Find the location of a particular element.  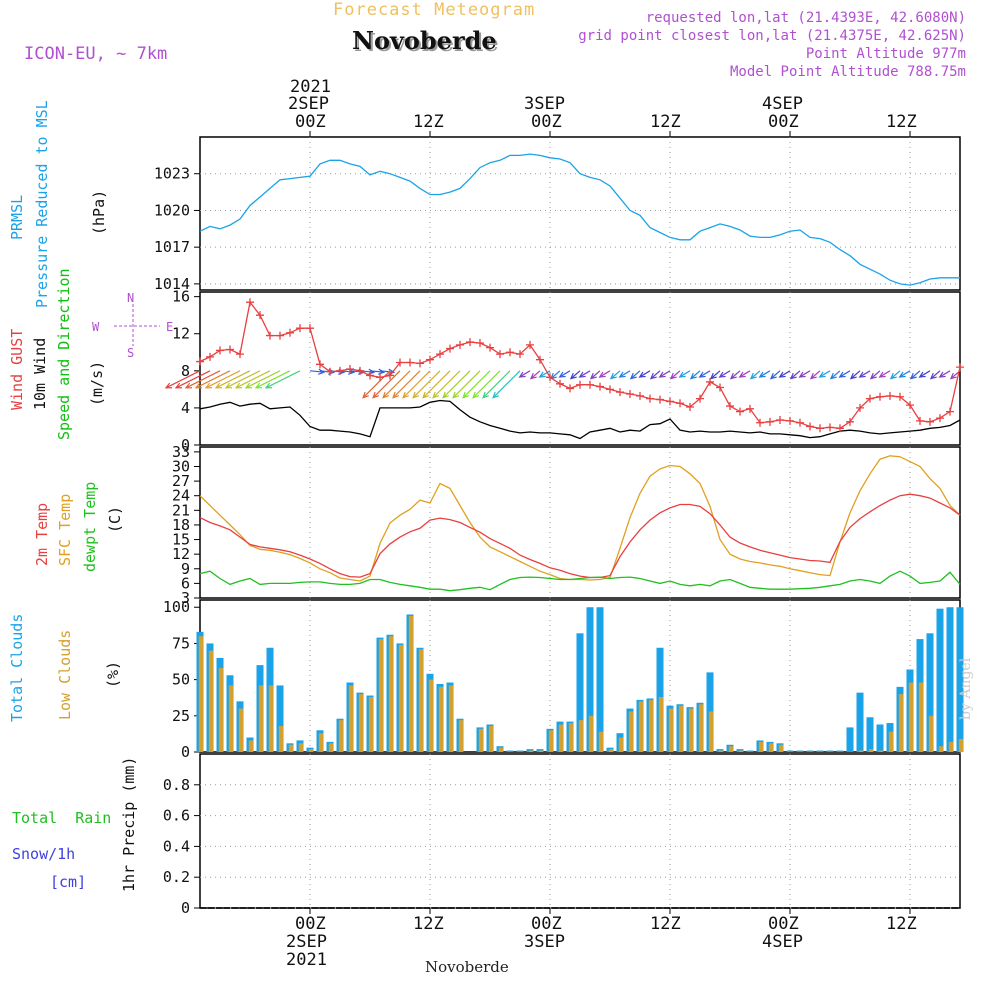

top-date-label-2: 3SEP is located at coordinates (544, 104).